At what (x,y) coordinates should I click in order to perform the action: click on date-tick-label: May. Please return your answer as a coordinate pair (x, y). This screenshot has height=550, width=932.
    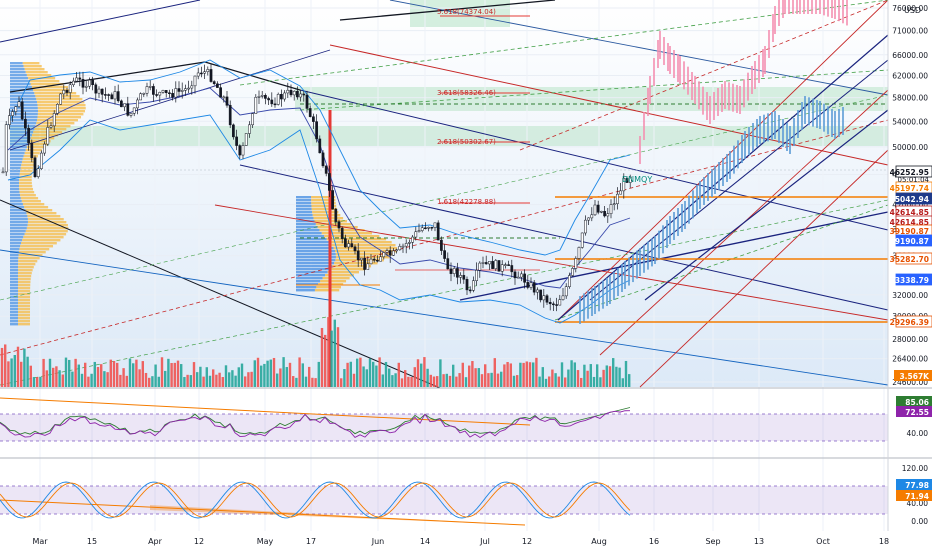
    Looking at the image, I should click on (265, 541).